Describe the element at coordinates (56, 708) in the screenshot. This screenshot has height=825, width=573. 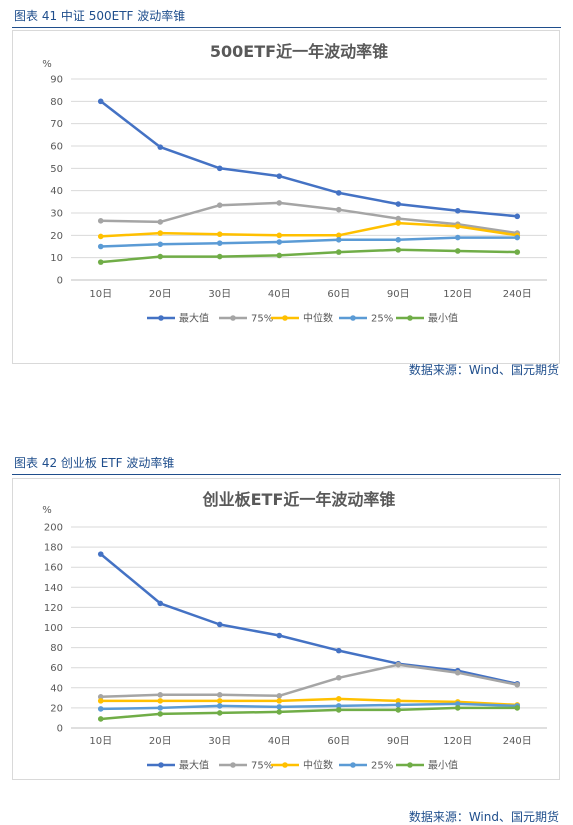
I see `y-tick-label: 20` at that location.